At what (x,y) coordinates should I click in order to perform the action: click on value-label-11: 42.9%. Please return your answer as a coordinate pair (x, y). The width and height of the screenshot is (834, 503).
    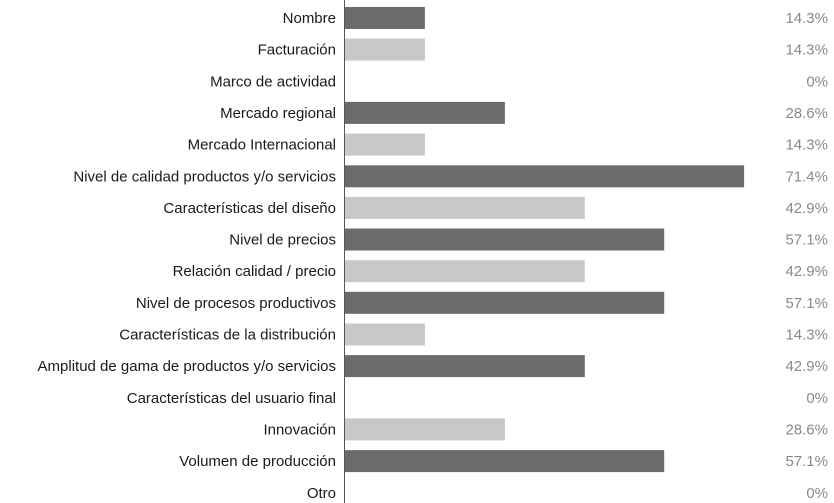
    Looking at the image, I should click on (806, 366).